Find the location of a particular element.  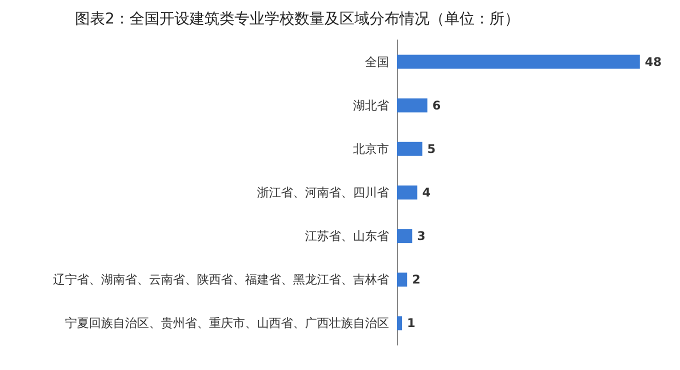

data-label: 48 is located at coordinates (653, 61).